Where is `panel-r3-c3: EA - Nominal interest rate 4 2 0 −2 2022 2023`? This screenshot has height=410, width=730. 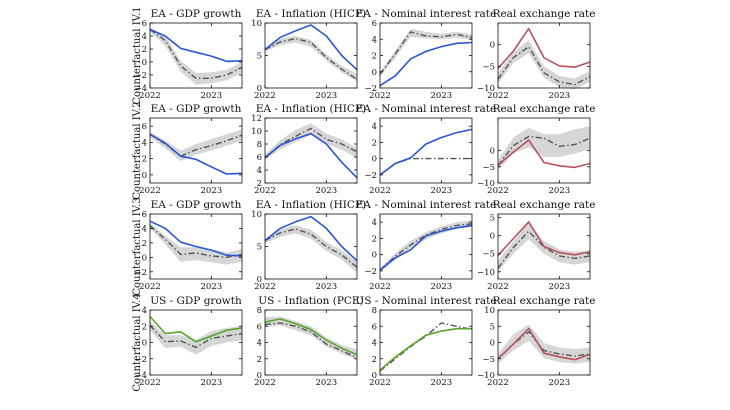
panel-r3-c3: EA - Nominal interest rate 4 2 0 −2 2022 2023 is located at coordinates (426, 245).